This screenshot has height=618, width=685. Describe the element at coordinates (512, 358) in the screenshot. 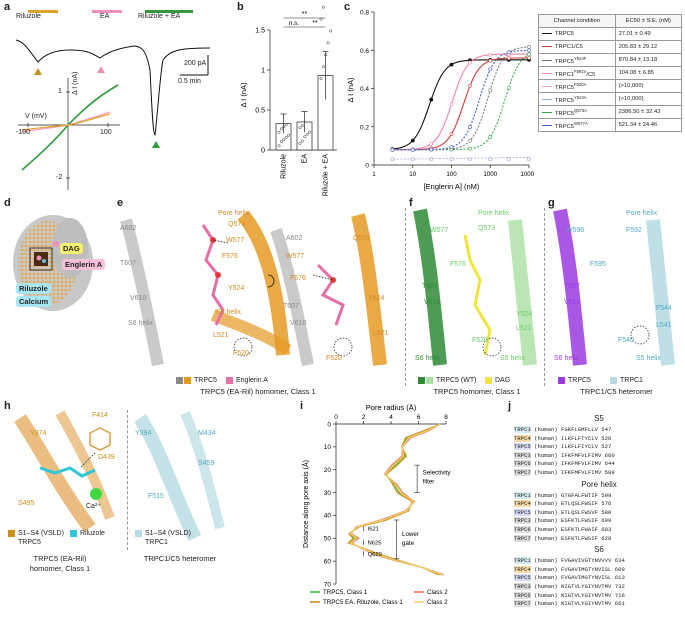

I see `f-s5-helix: S5 helix` at that location.